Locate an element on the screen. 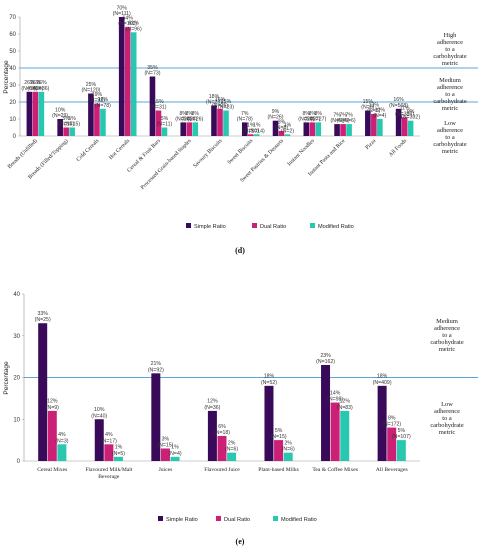 The width and height of the screenshot is (480, 550). data-label-percent: 23% is located at coordinates (325, 356).